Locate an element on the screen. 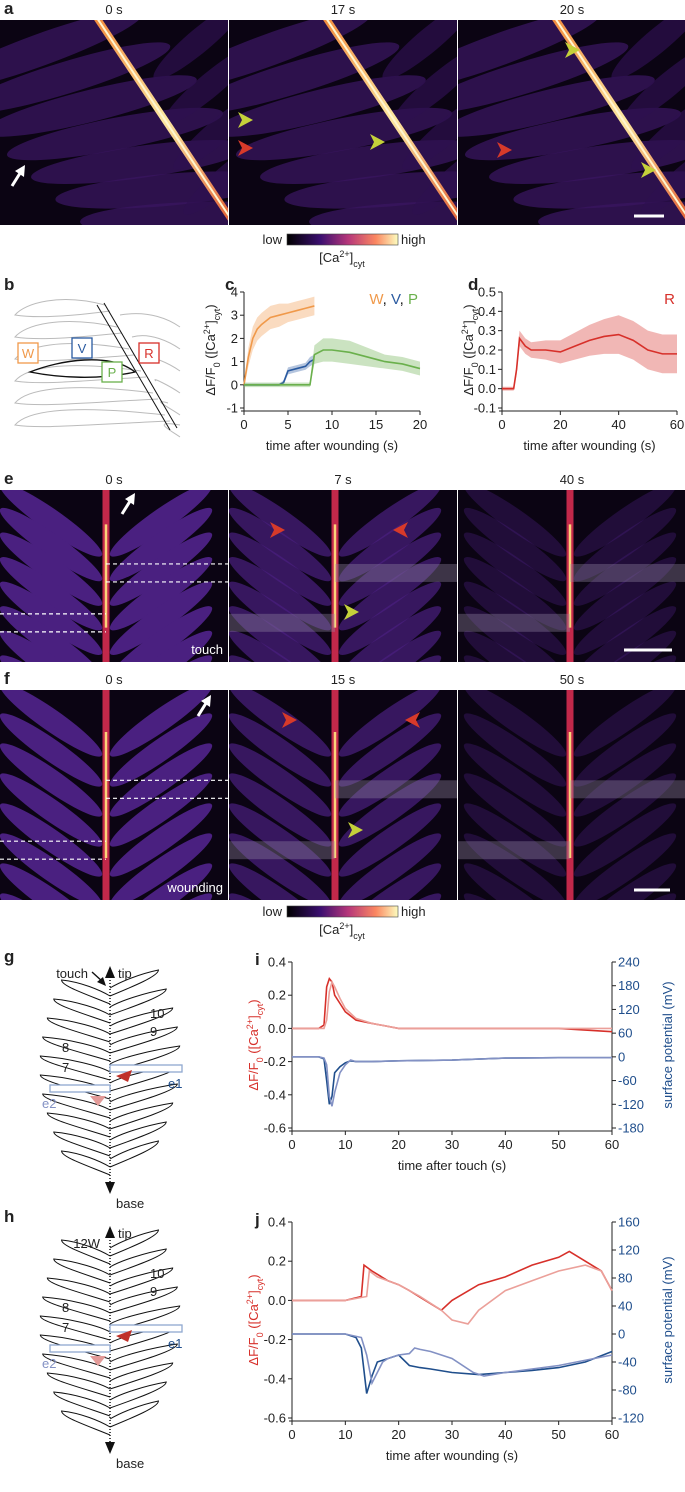  label-part: ) is located at coordinates (253, 1001).